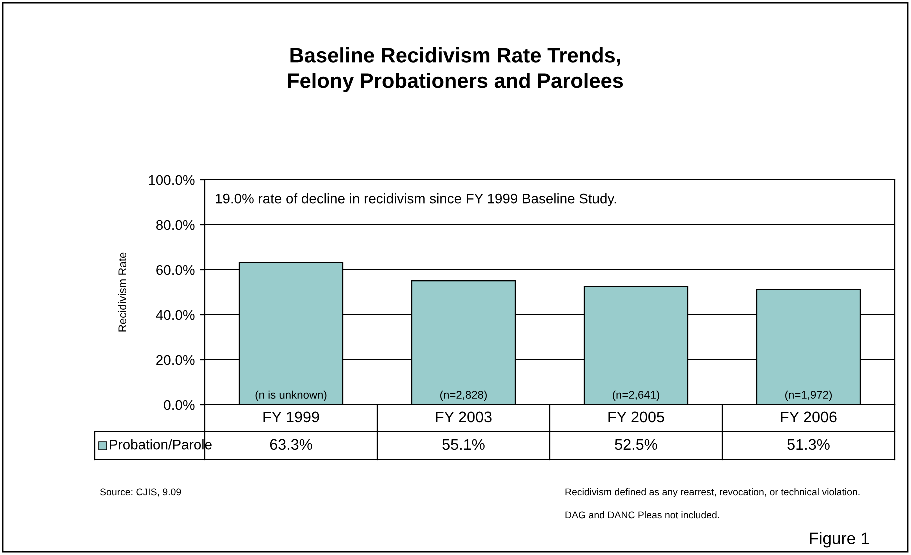 The height and width of the screenshot is (555, 911). I want to click on annotation: (n=1,972), so click(809, 396).